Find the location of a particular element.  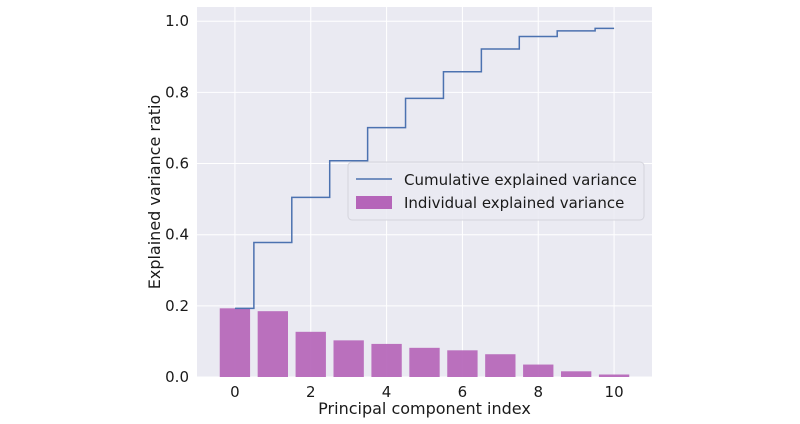

y-tick-label: 0.0 is located at coordinates (177, 377).